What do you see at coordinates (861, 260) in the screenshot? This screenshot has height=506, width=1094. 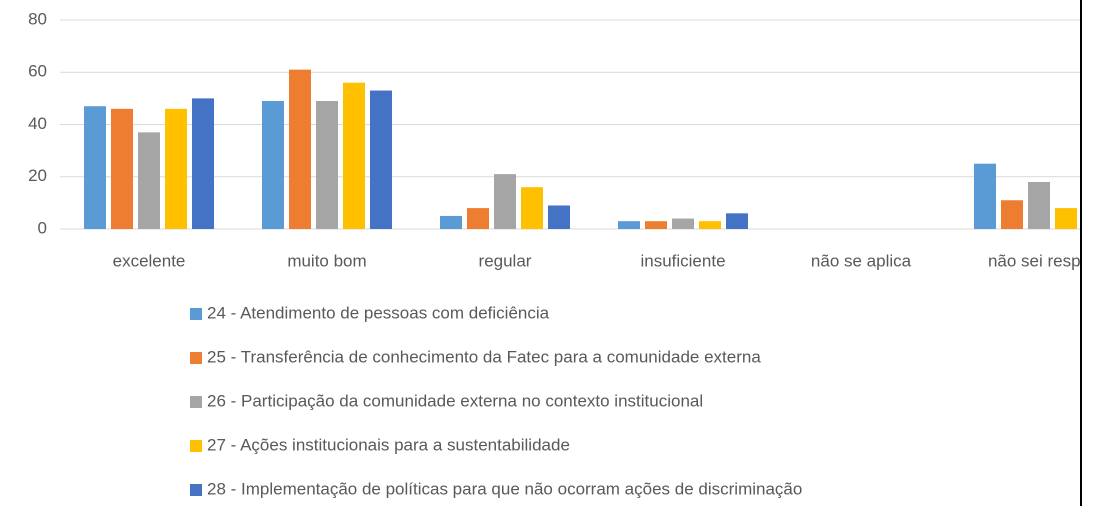 I see `x-tick-label: não se aplica` at bounding box center [861, 260].